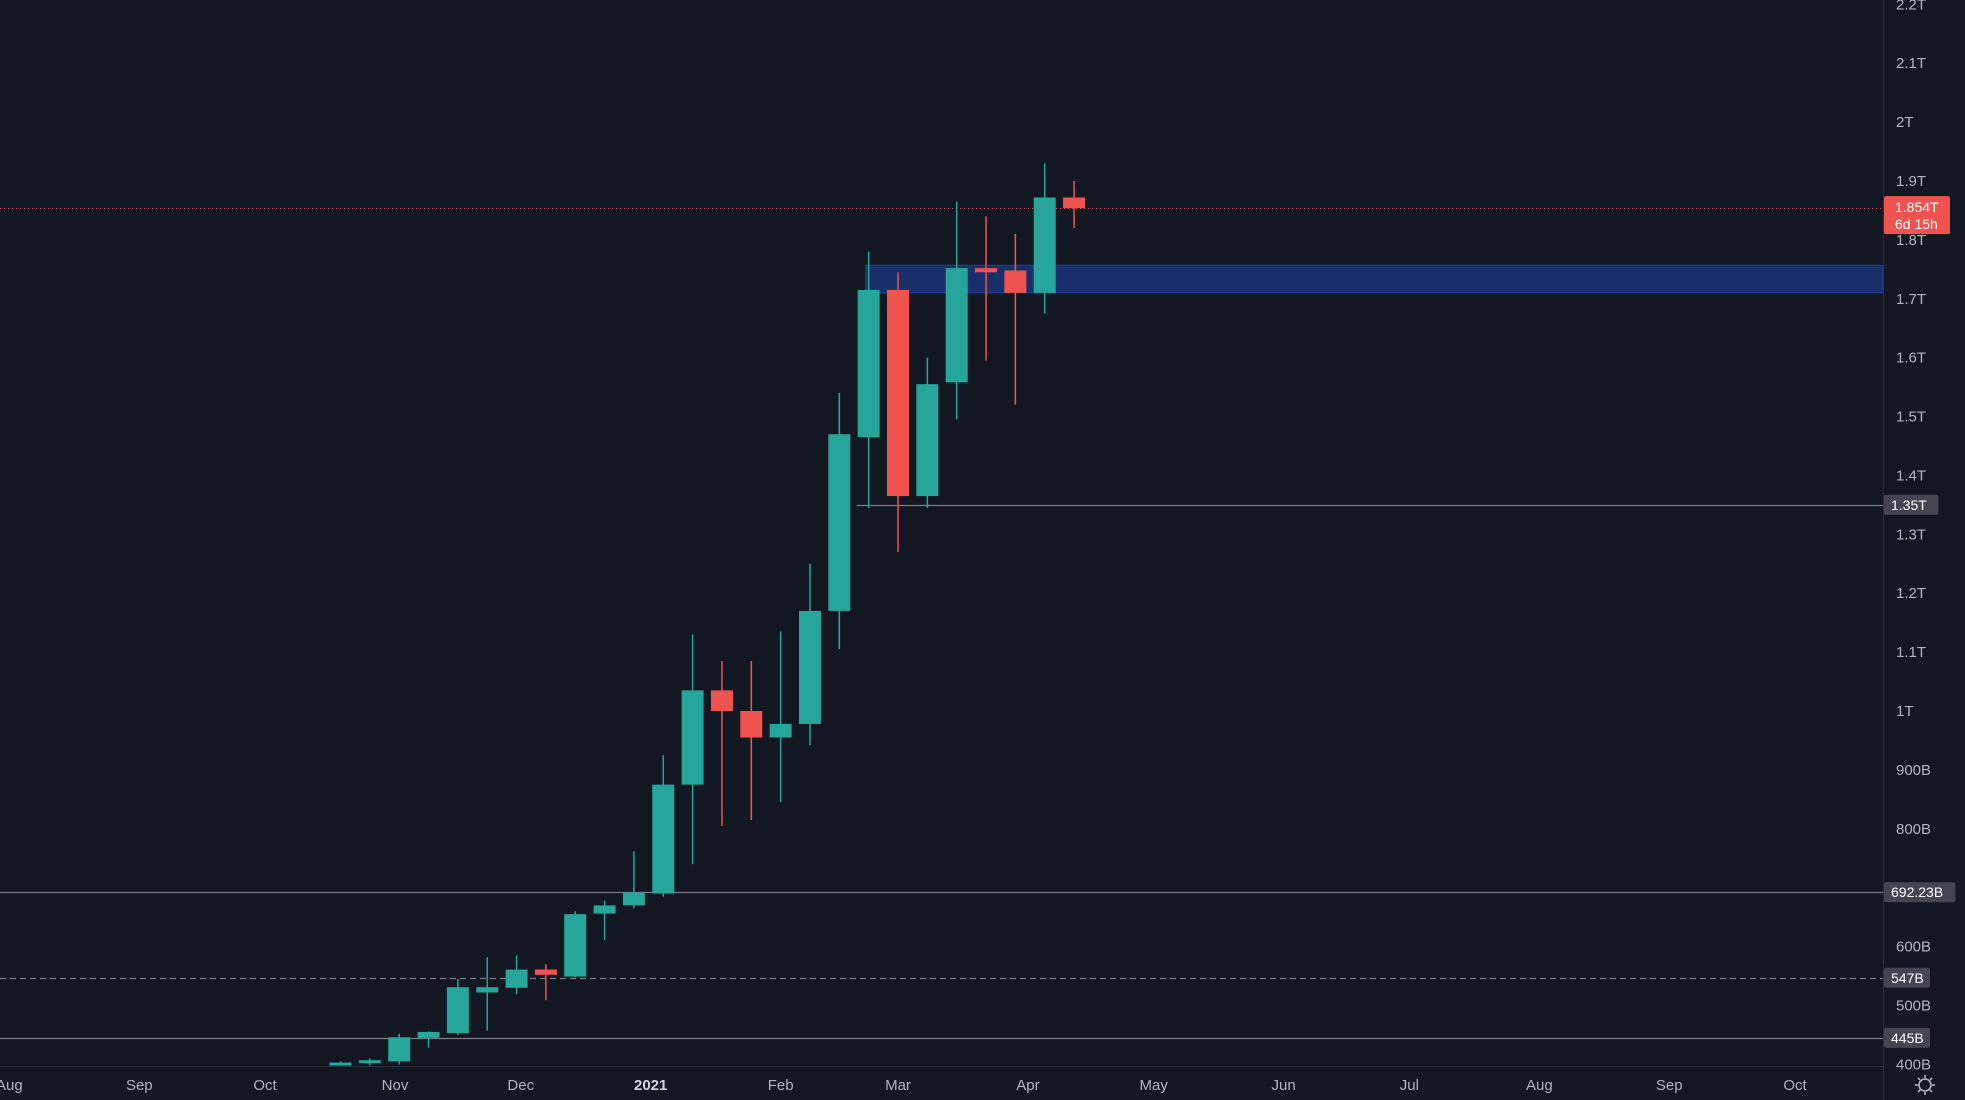  Describe the element at coordinates (1154, 1085) in the screenshot. I see `time-tick-label: May` at that location.